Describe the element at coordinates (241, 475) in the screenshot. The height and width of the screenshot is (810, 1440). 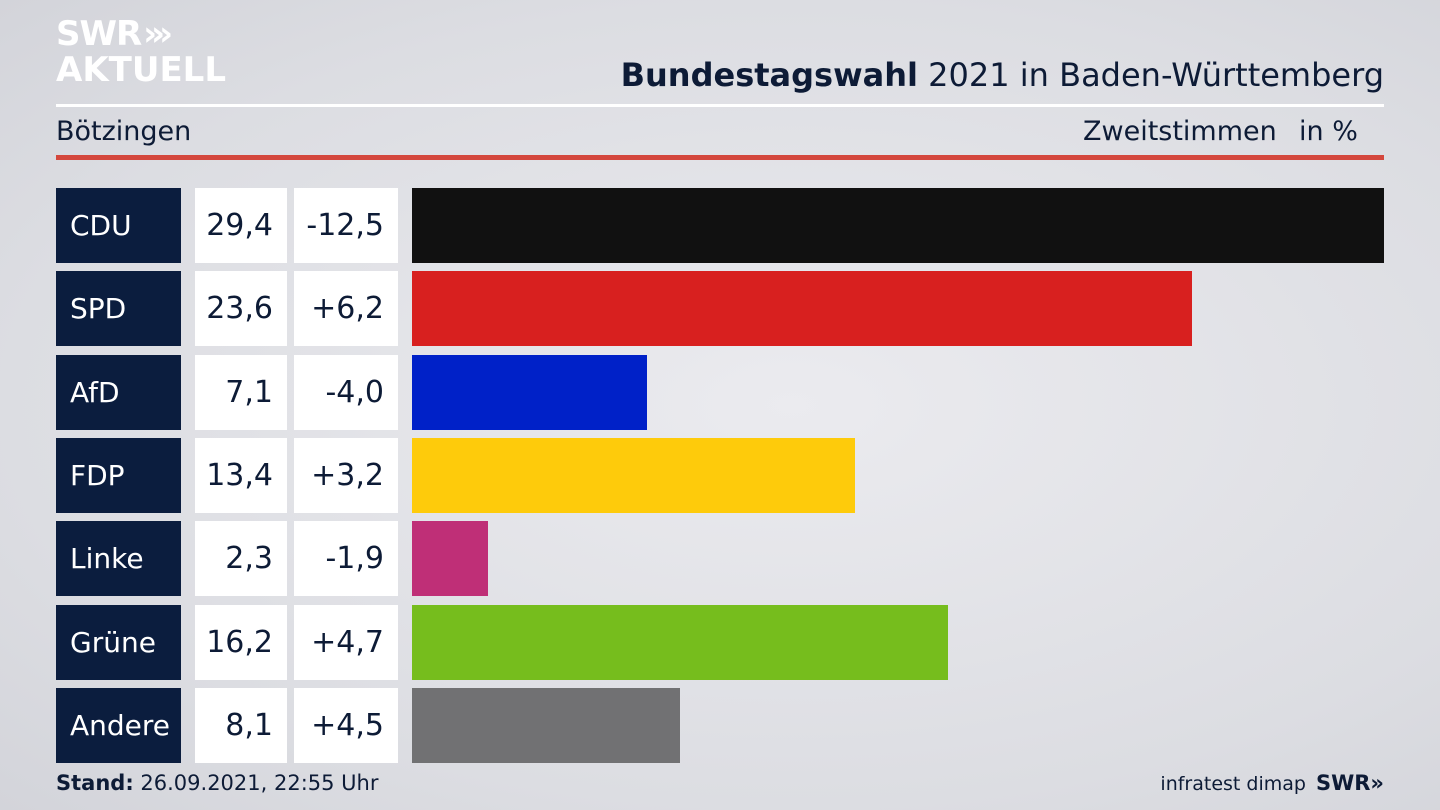
I see `vote-share-value: 13,4` at that location.